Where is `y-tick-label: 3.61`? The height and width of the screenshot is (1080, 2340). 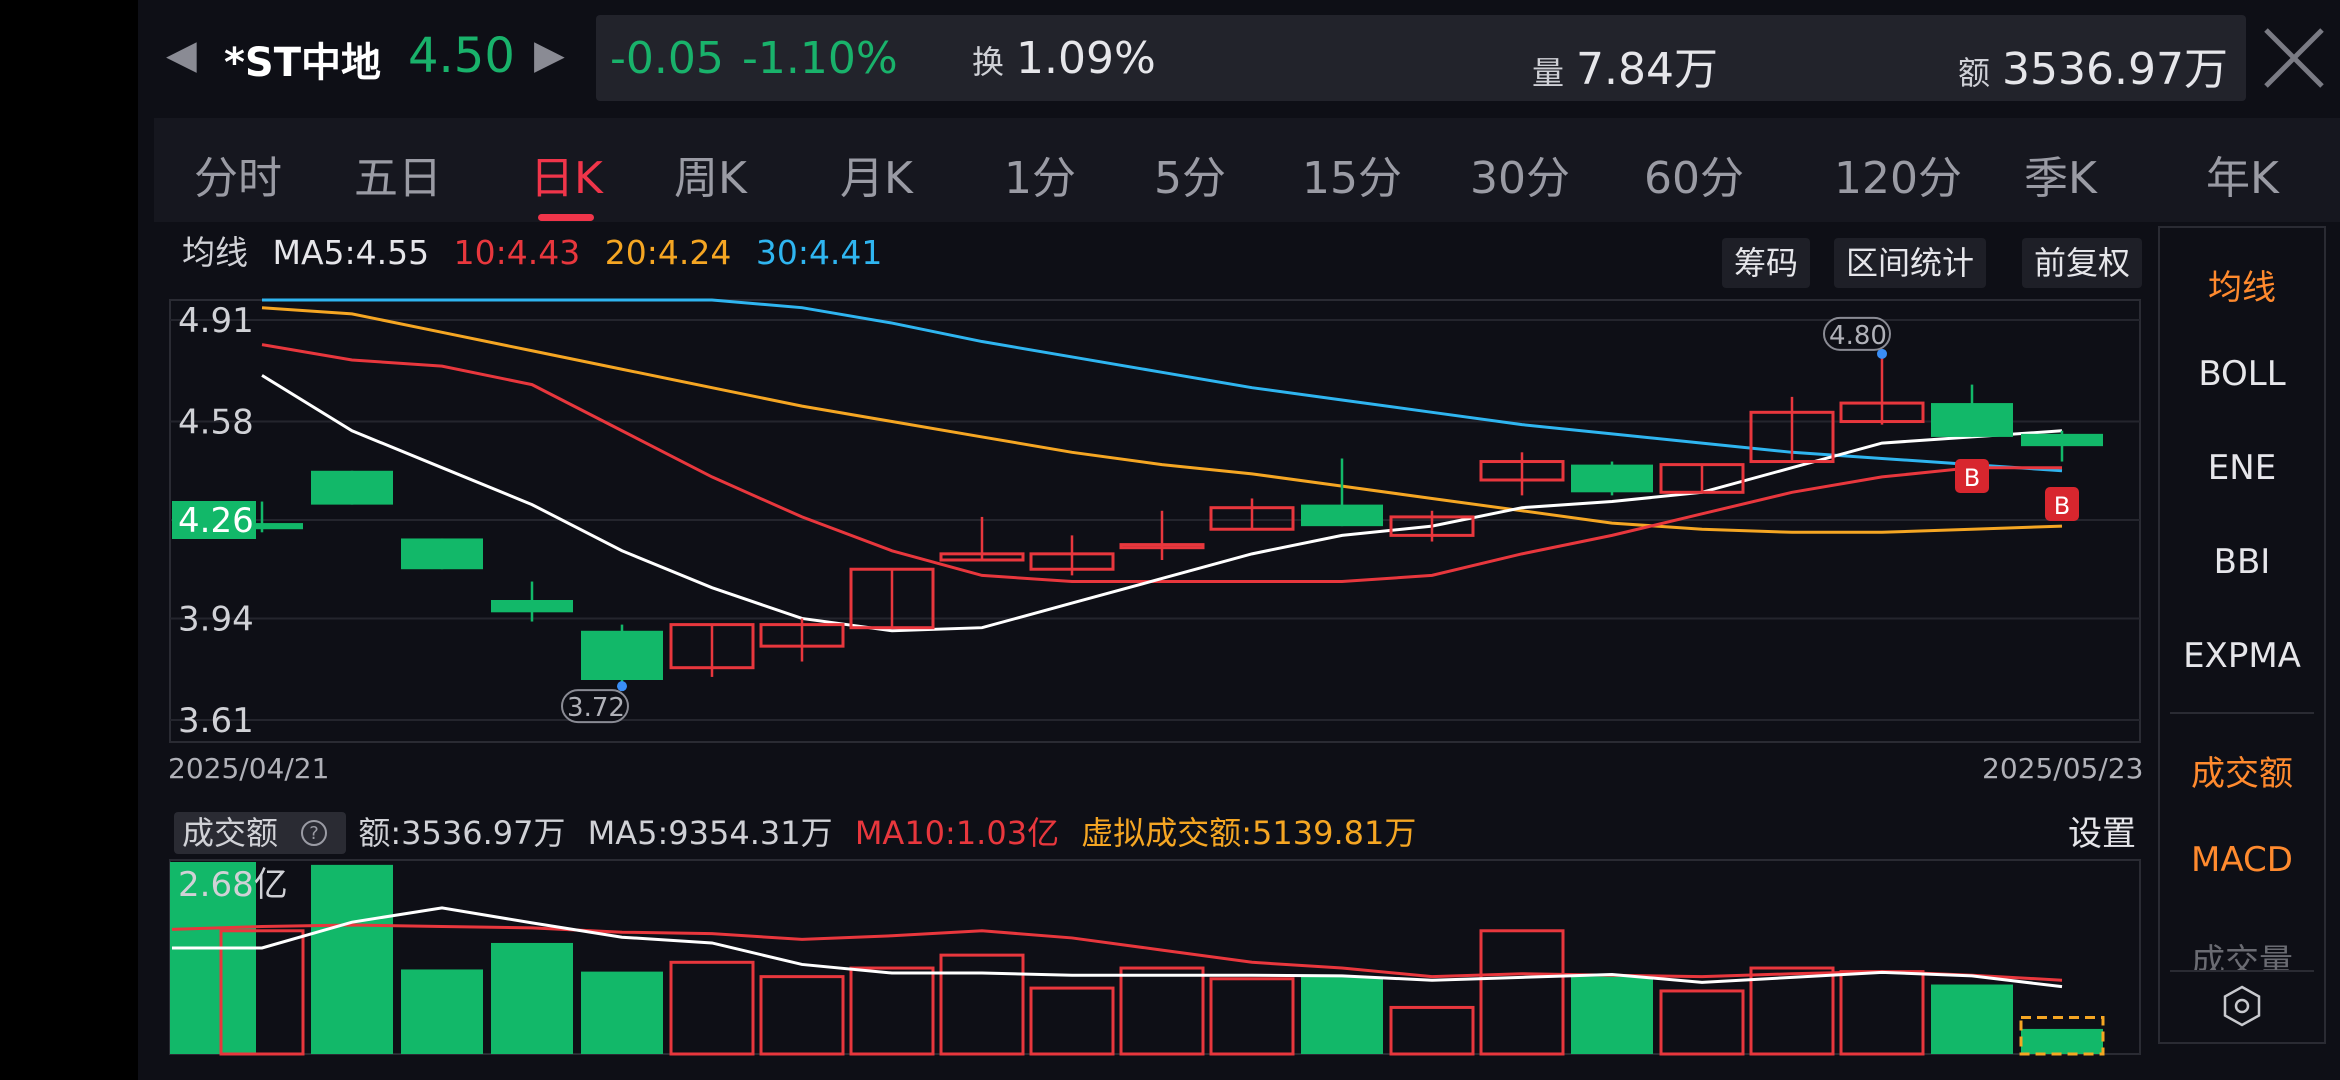
y-tick-label: 3.61 is located at coordinates (216, 721).